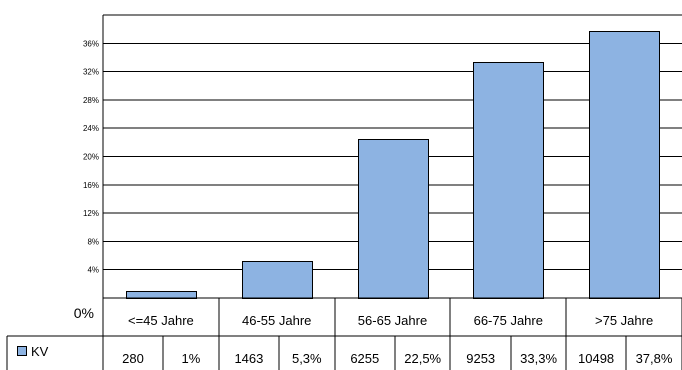  Describe the element at coordinates (93, 241) in the screenshot. I see `y-tick-label: 8%` at that location.